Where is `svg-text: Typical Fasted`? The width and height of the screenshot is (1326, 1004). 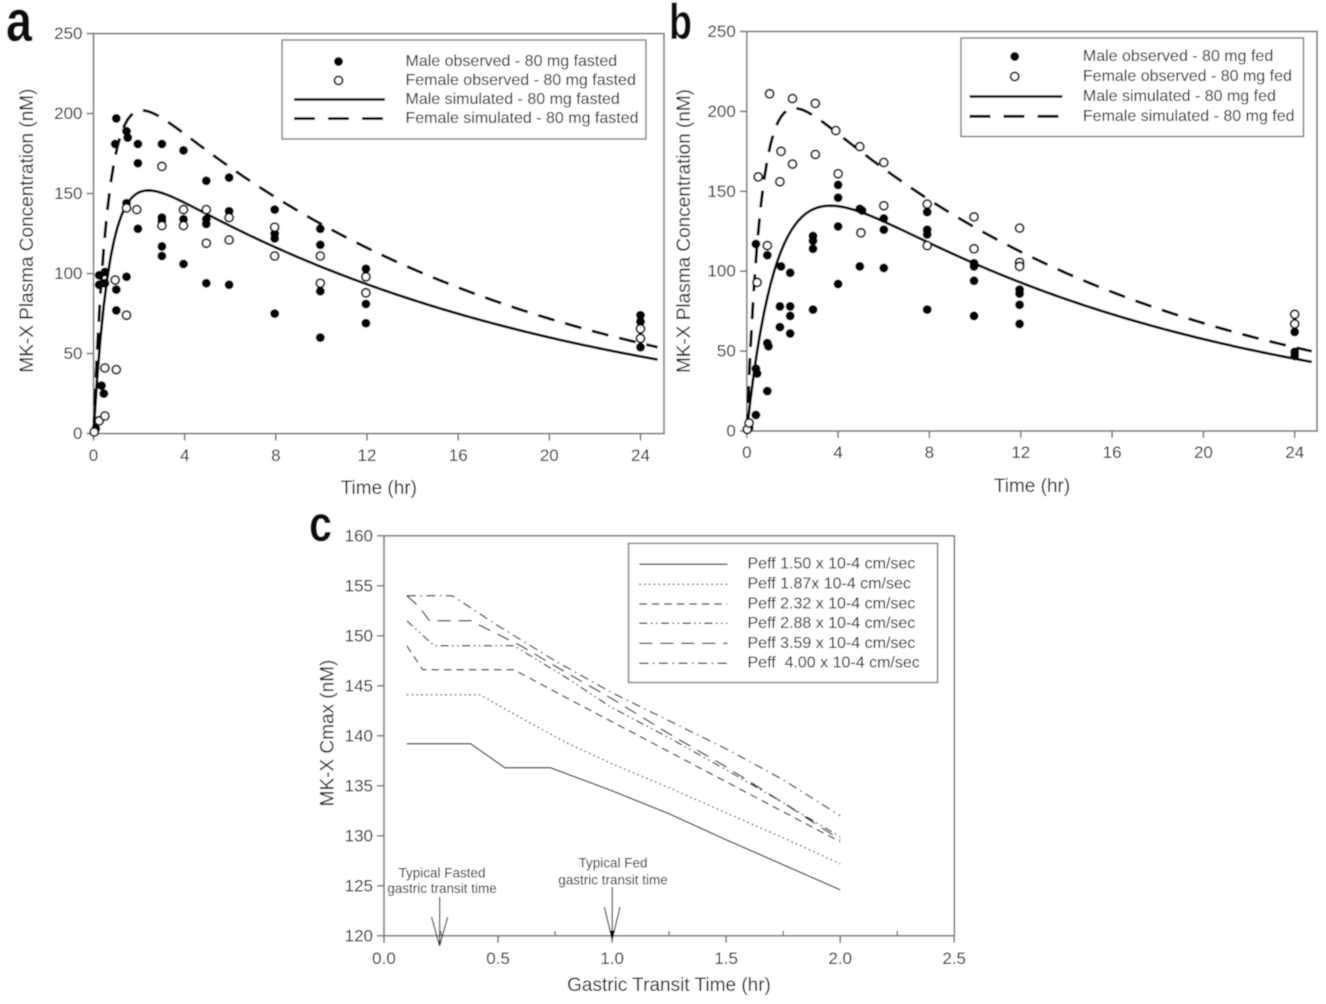
svg-text: Typical Fasted is located at coordinates (441, 873).